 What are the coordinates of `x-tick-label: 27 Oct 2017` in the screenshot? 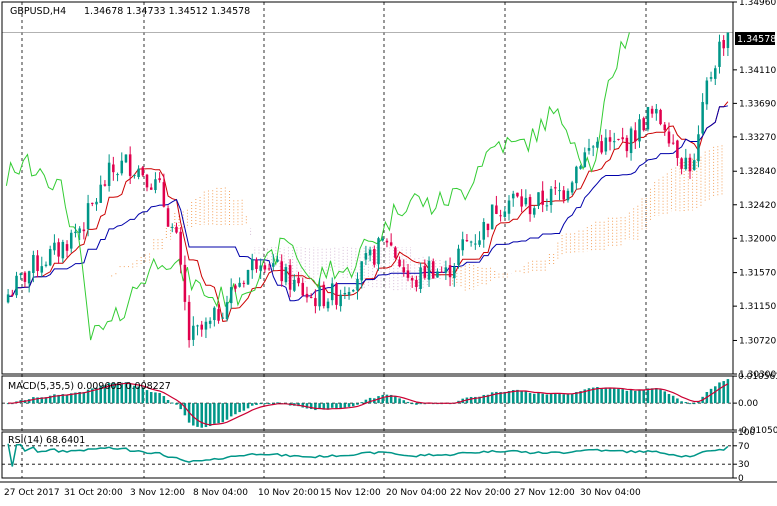 It's located at (32, 493).